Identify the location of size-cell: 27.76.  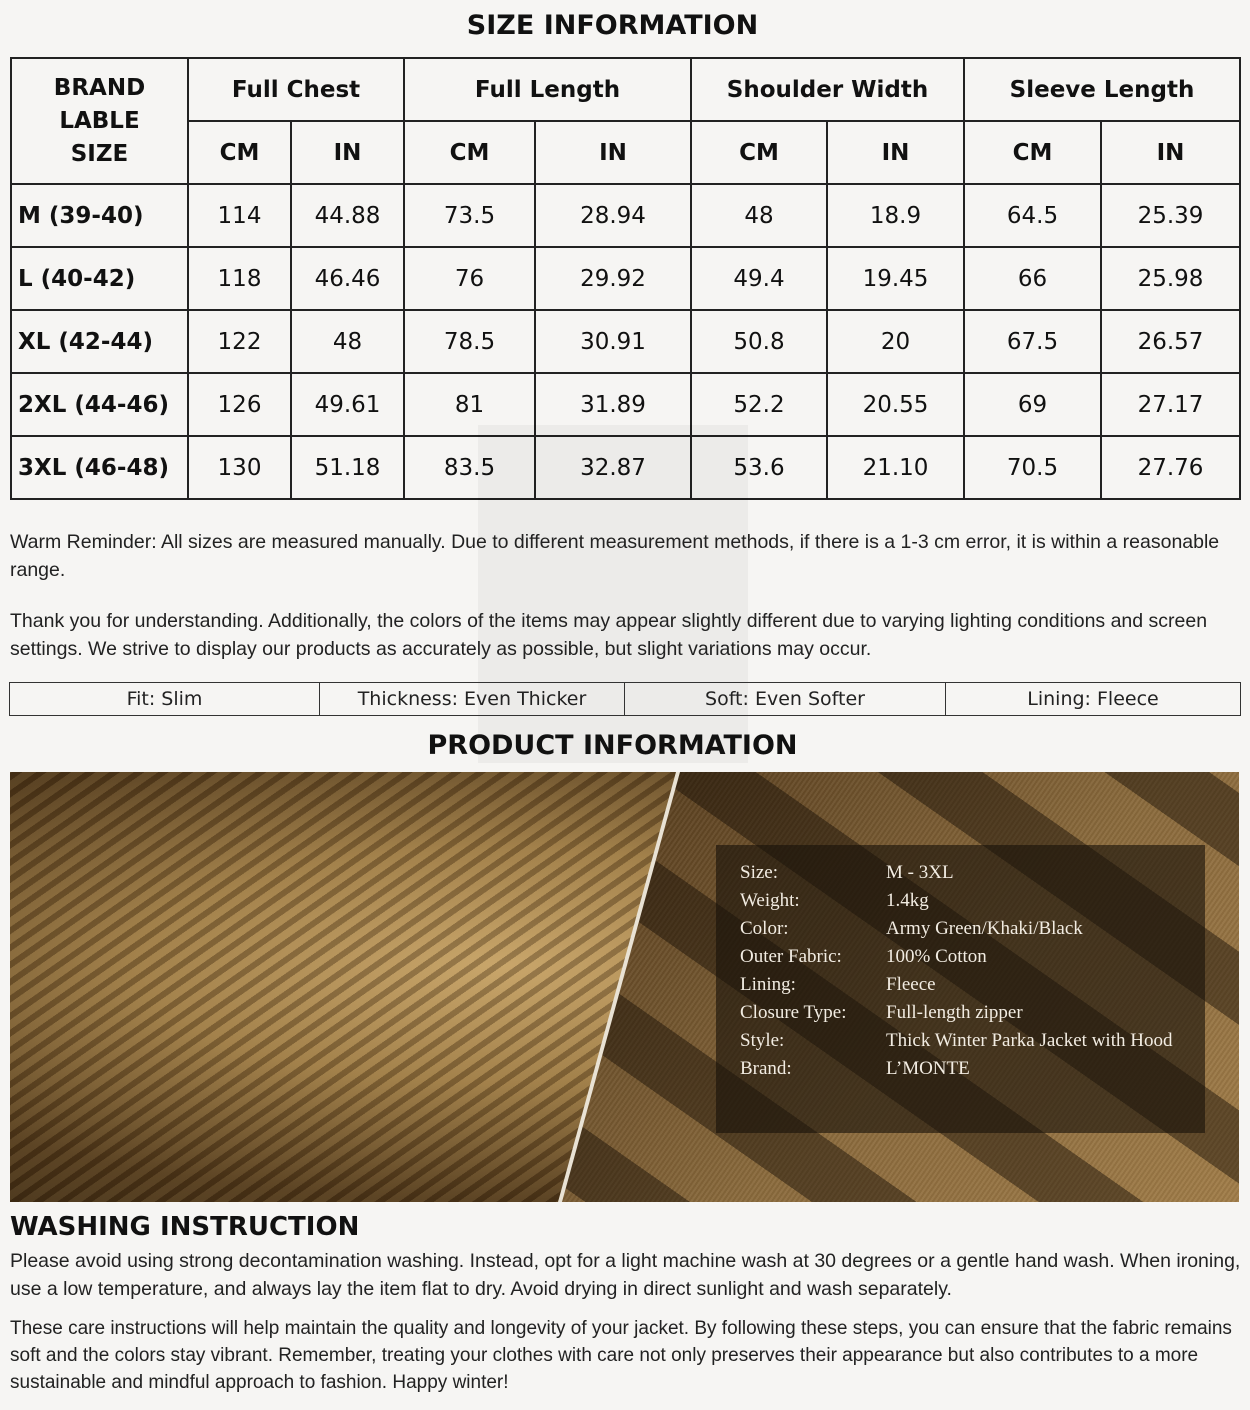
(1171, 467).